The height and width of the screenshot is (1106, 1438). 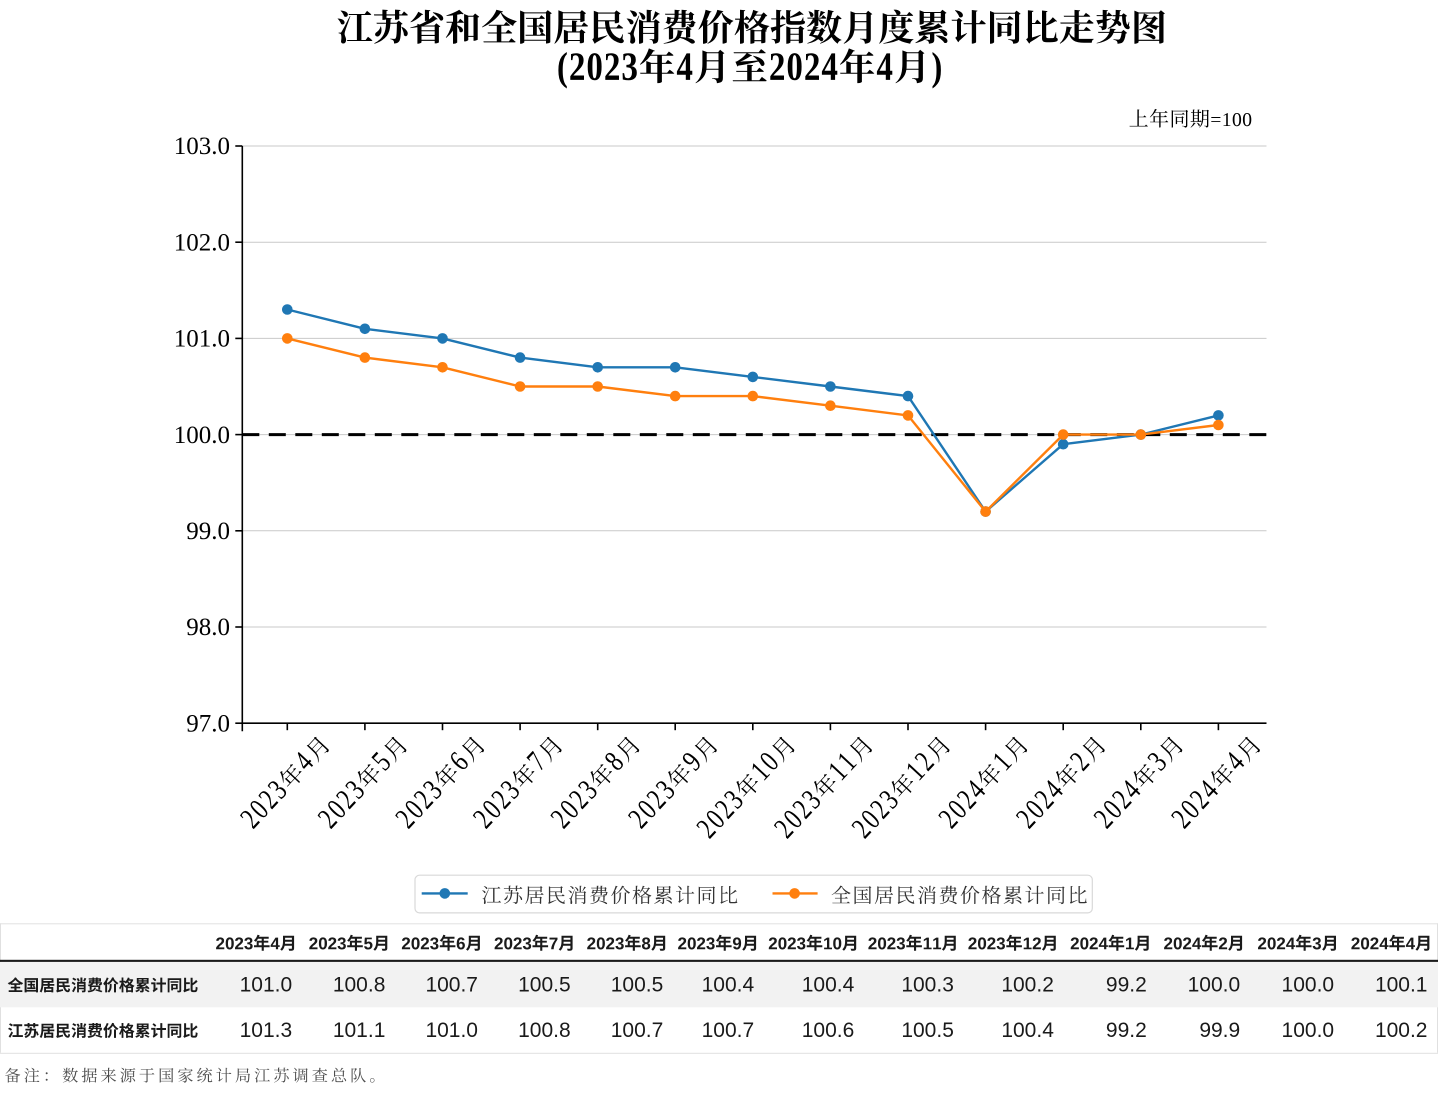 I want to click on svg-text: 101.3, so click(x=266, y=1030).